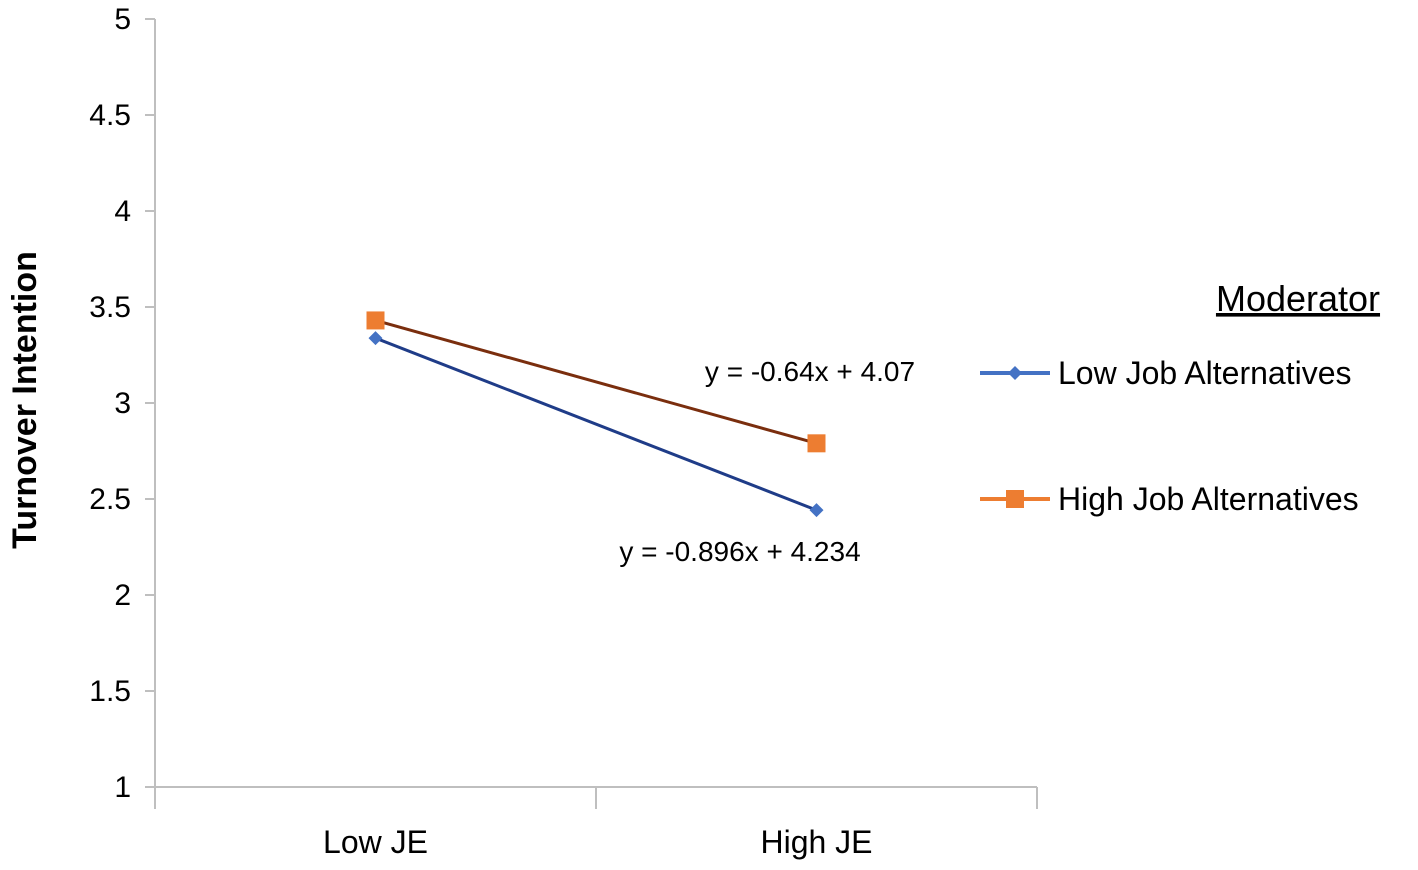  Describe the element at coordinates (122, 19) in the screenshot. I see `y-tick-label: 5` at that location.